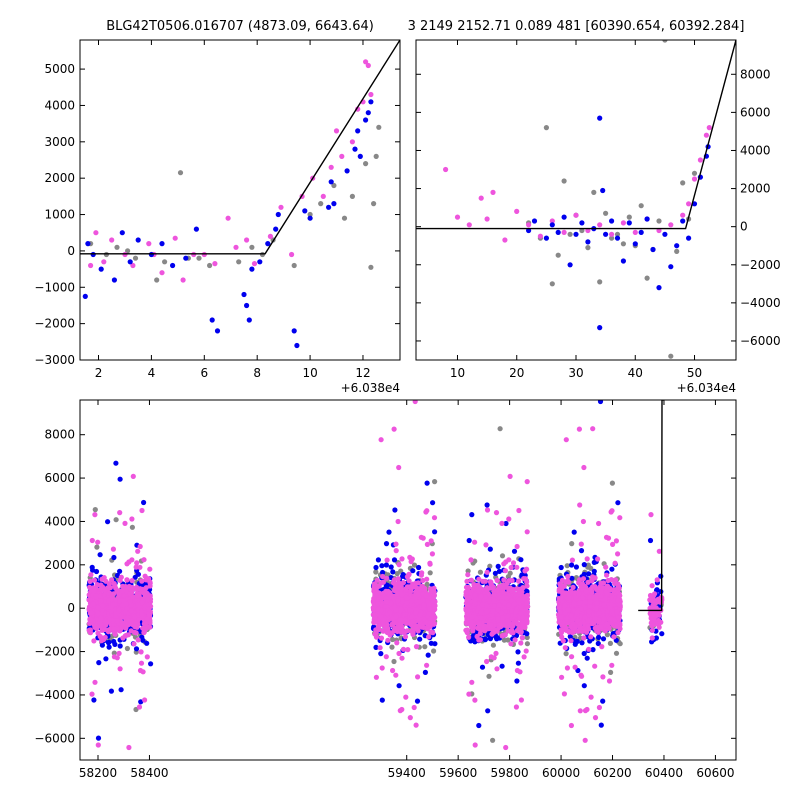  I want to click on y-tick-label: 5000, so click(59, 69).